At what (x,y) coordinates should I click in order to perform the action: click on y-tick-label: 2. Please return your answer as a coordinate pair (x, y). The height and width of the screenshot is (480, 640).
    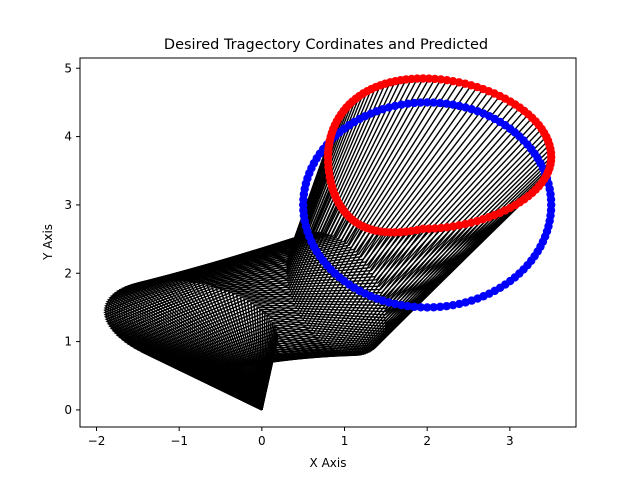
    Looking at the image, I should click on (68, 273).